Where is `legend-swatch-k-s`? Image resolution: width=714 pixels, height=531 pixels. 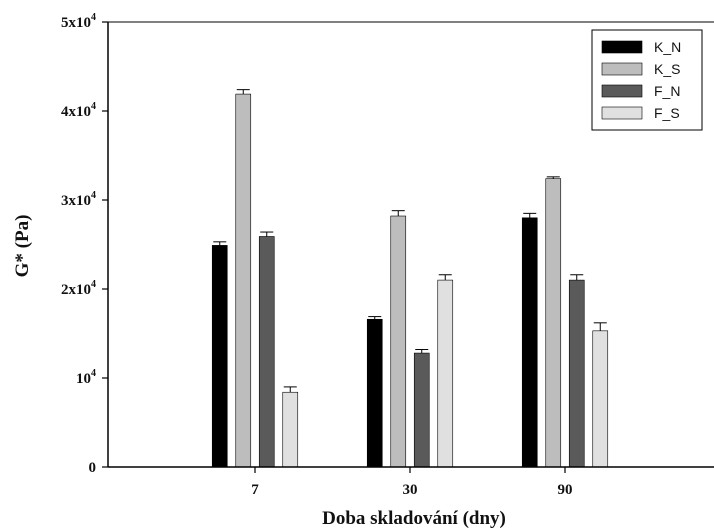 legend-swatch-k-s is located at coordinates (622, 69).